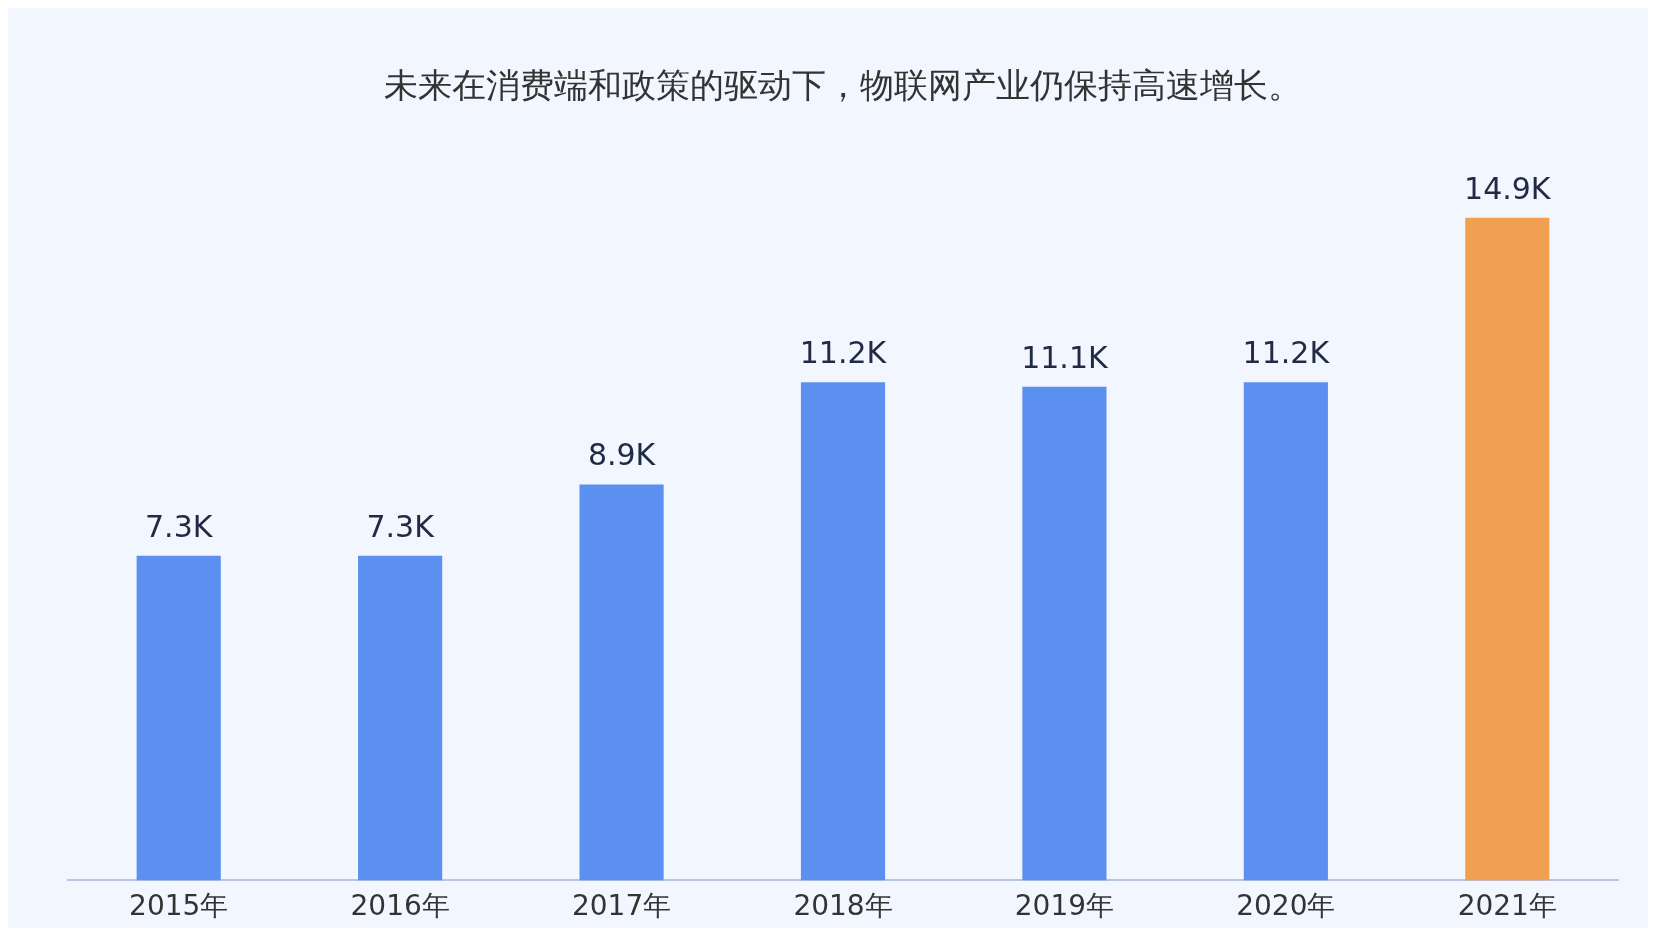 The image size is (1658, 946). Describe the element at coordinates (1286, 906) in the screenshot. I see `x-tick-label: 2020年` at that location.